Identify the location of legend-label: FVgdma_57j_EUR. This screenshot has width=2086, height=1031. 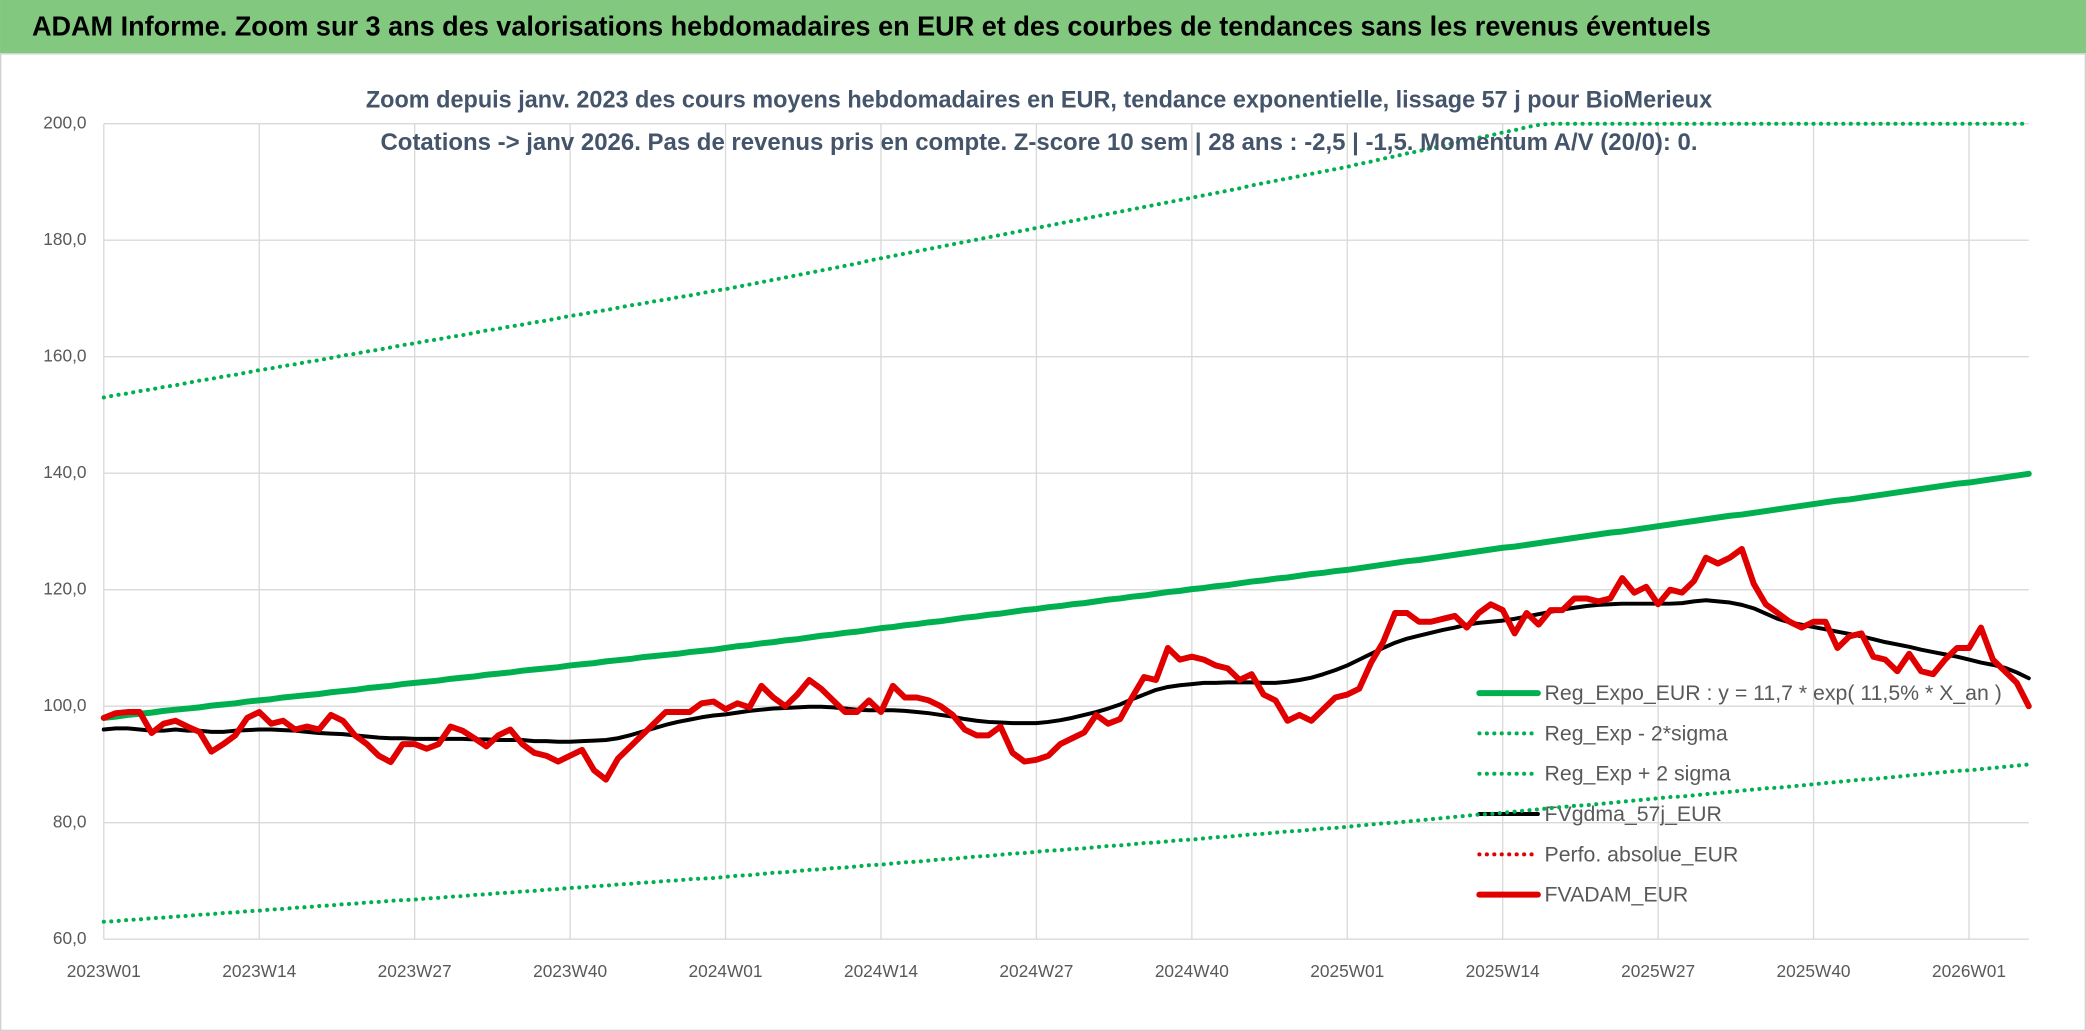
(1633, 814).